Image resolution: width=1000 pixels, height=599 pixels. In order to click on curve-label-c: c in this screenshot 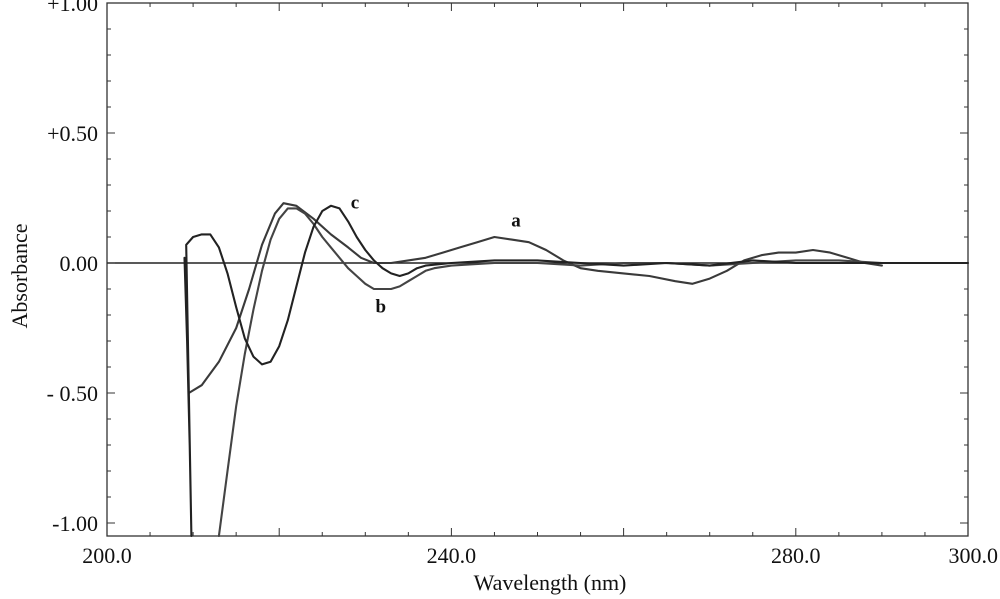, I will do `click(355, 202)`.